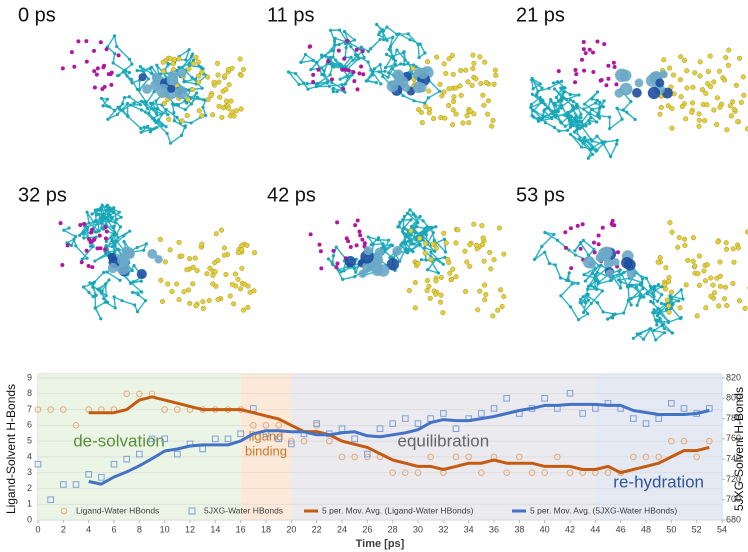 The image size is (748, 552). Describe the element at coordinates (570, 529) in the screenshot. I see `x-tick-label: 42` at that location.